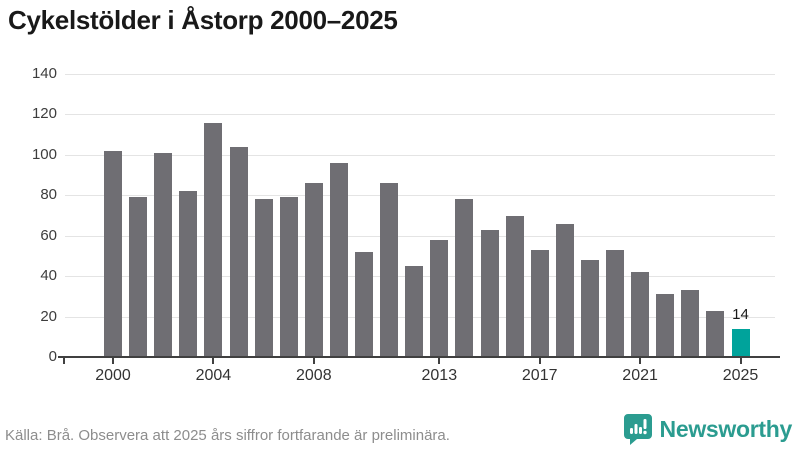  I want to click on bar-2004, so click(213, 239).